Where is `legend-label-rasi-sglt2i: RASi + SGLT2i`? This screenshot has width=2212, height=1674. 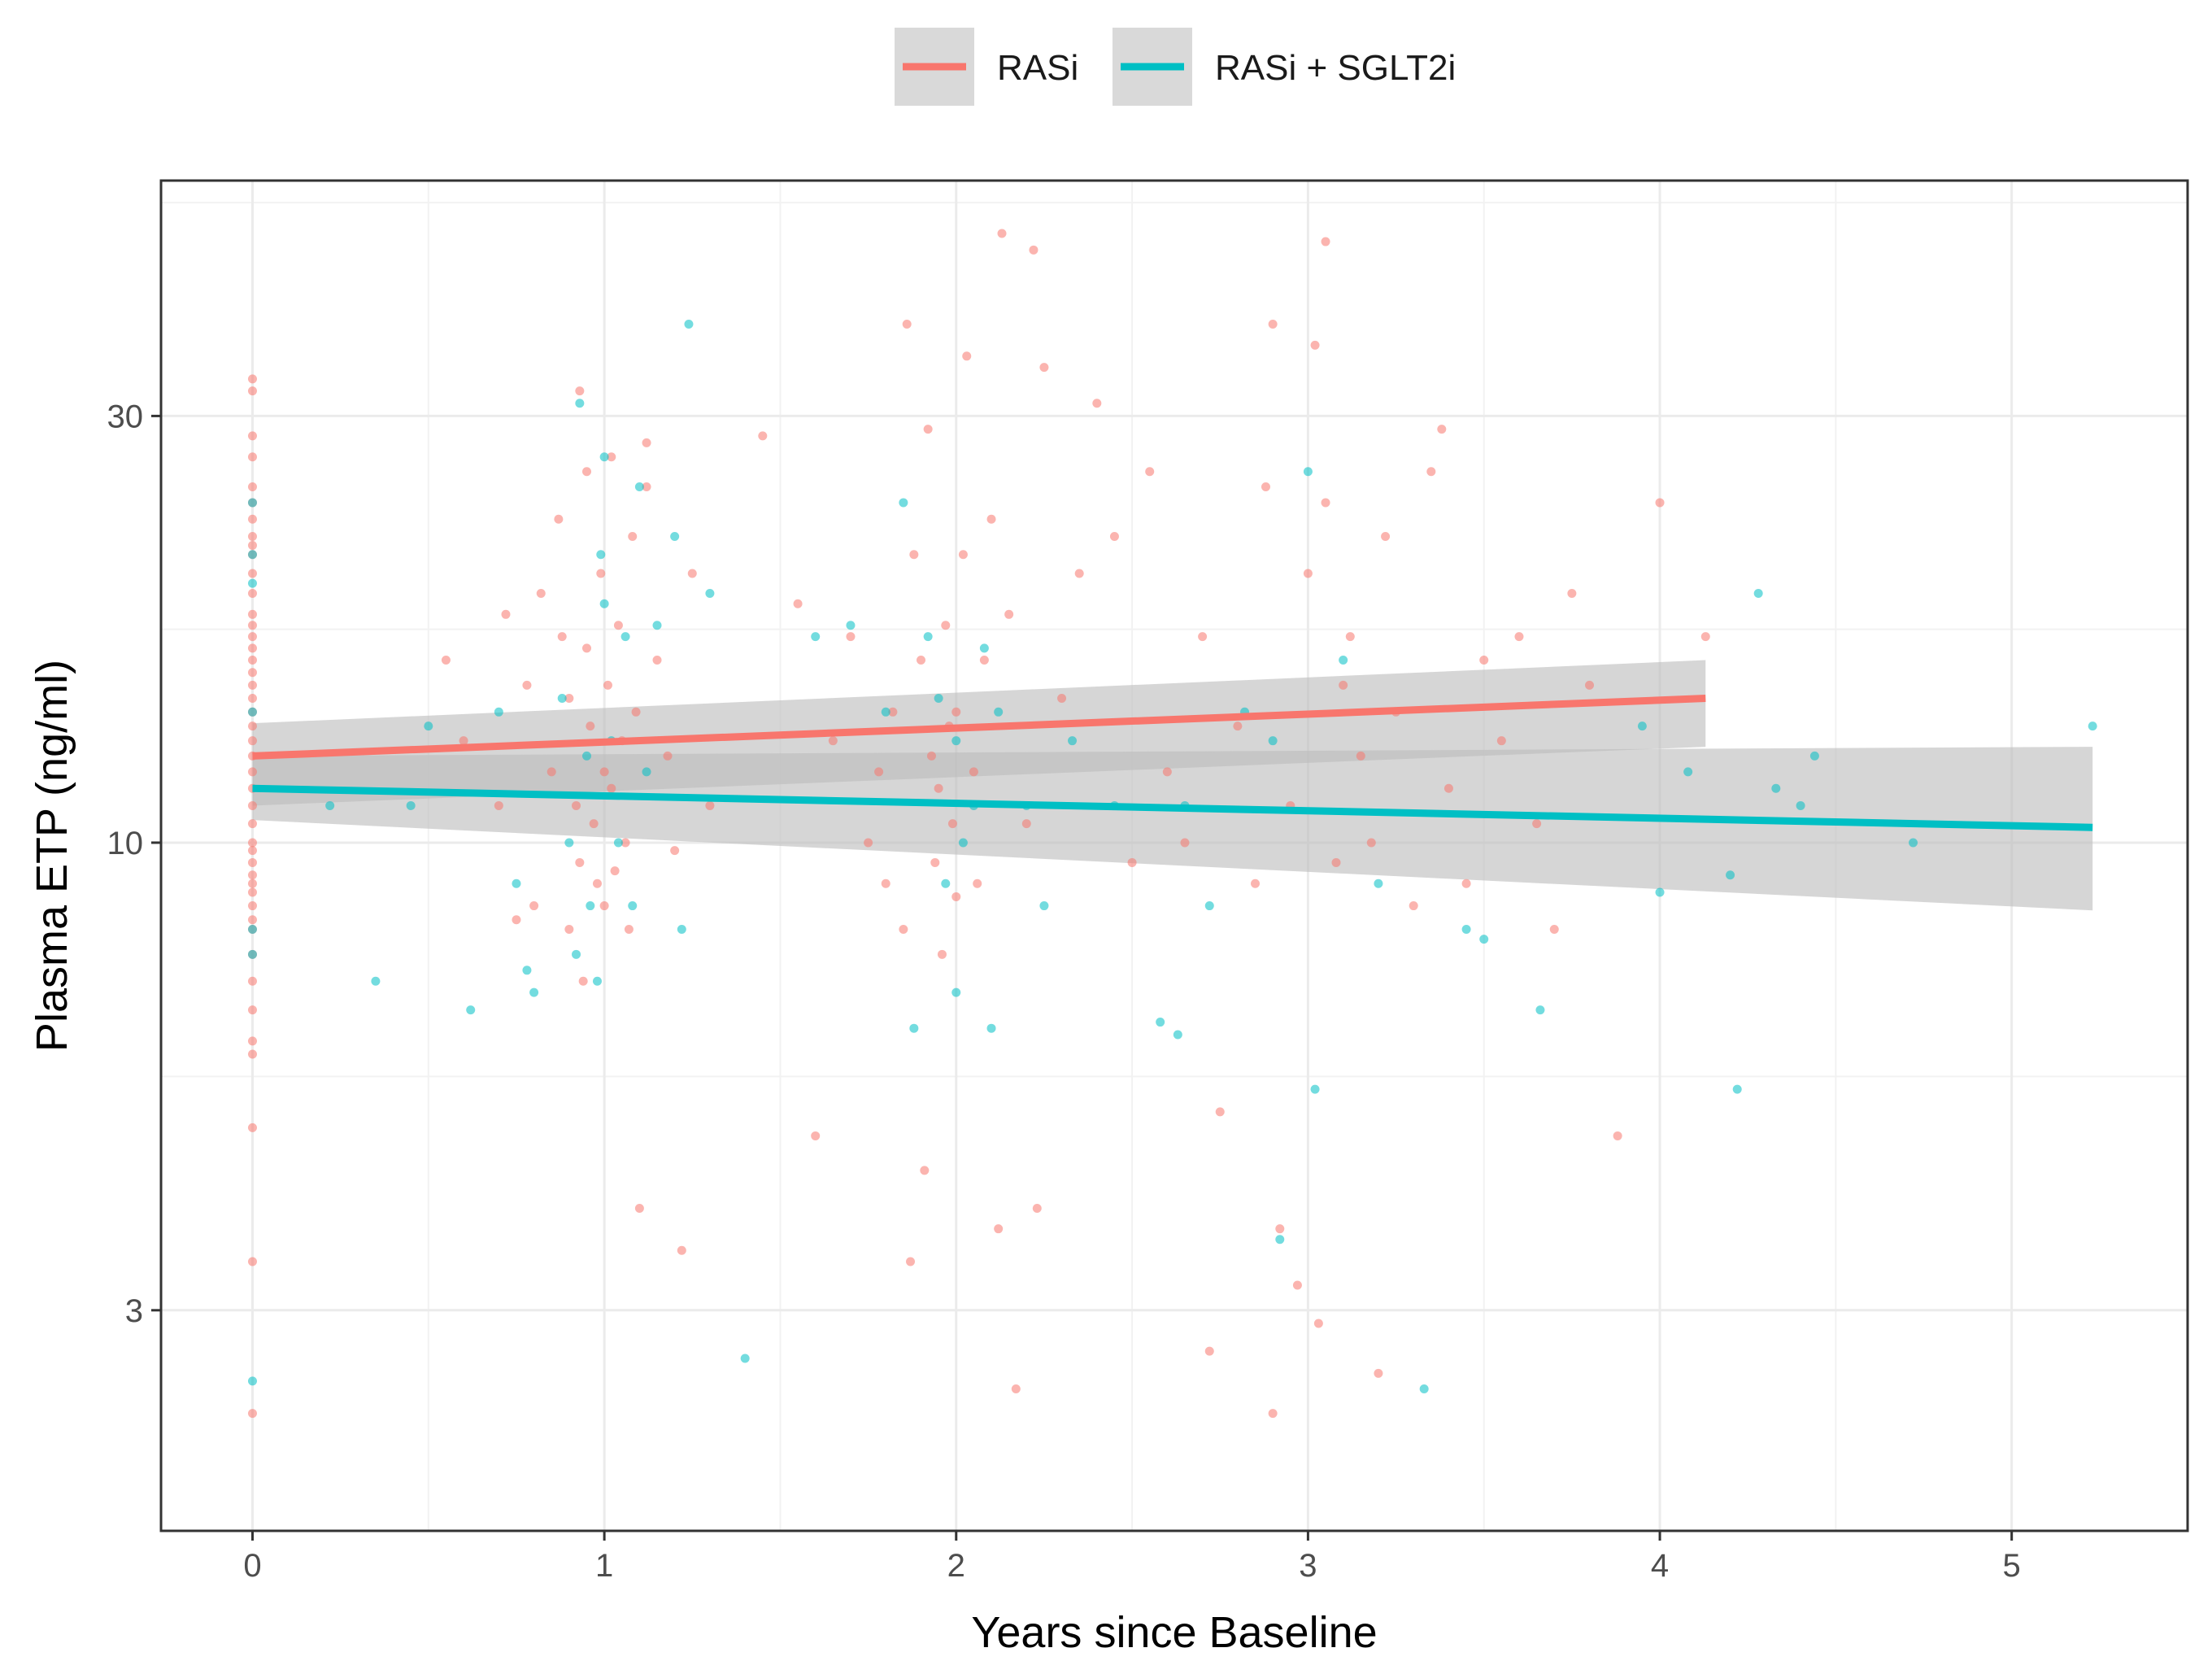 legend-label-rasi-sglt2i: RASi + SGLT2i is located at coordinates (1335, 68).